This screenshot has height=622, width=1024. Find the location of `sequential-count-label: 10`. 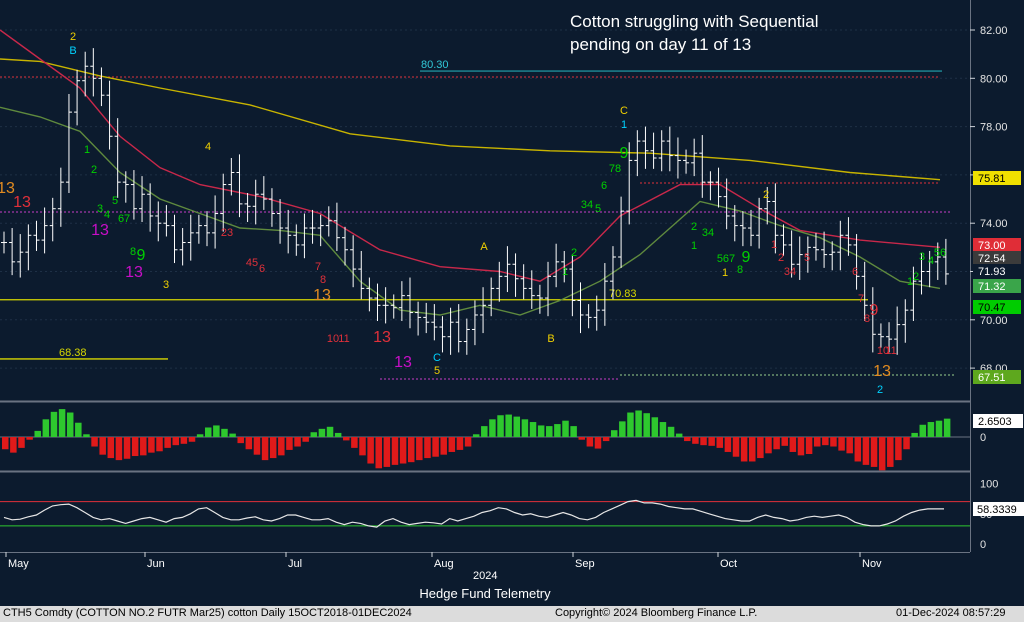

sequential-count-label: 10 is located at coordinates (883, 351).